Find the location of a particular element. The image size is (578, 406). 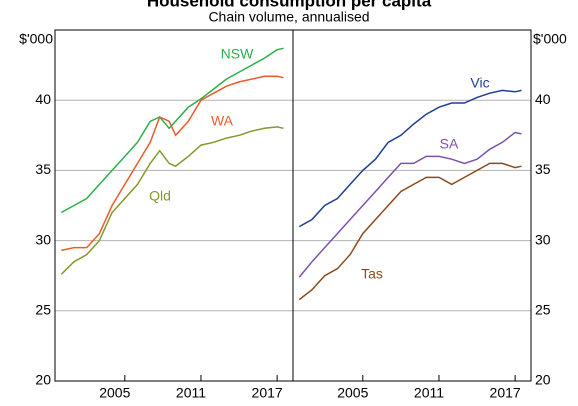

chart-title: Household consumption per capita is located at coordinates (289, 5).